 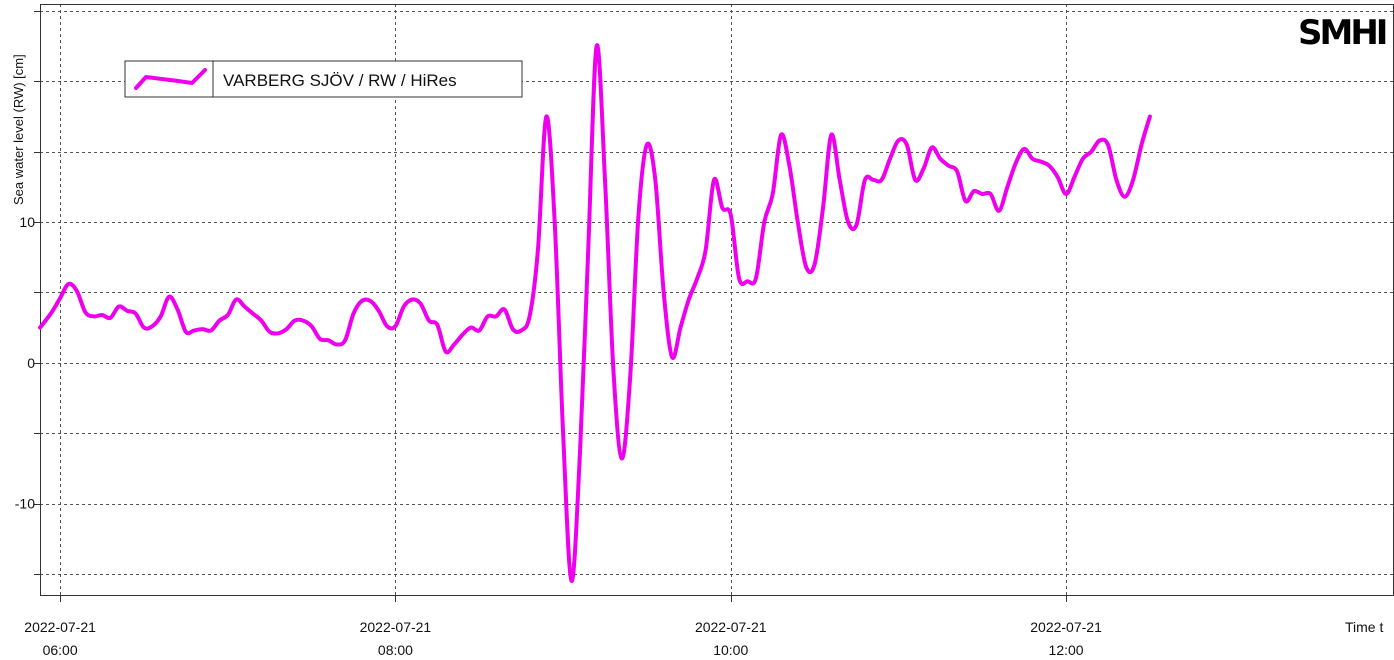 I want to click on legend-entry-label: VARBERG SJÖV / RW / HiRes, so click(x=340, y=80).